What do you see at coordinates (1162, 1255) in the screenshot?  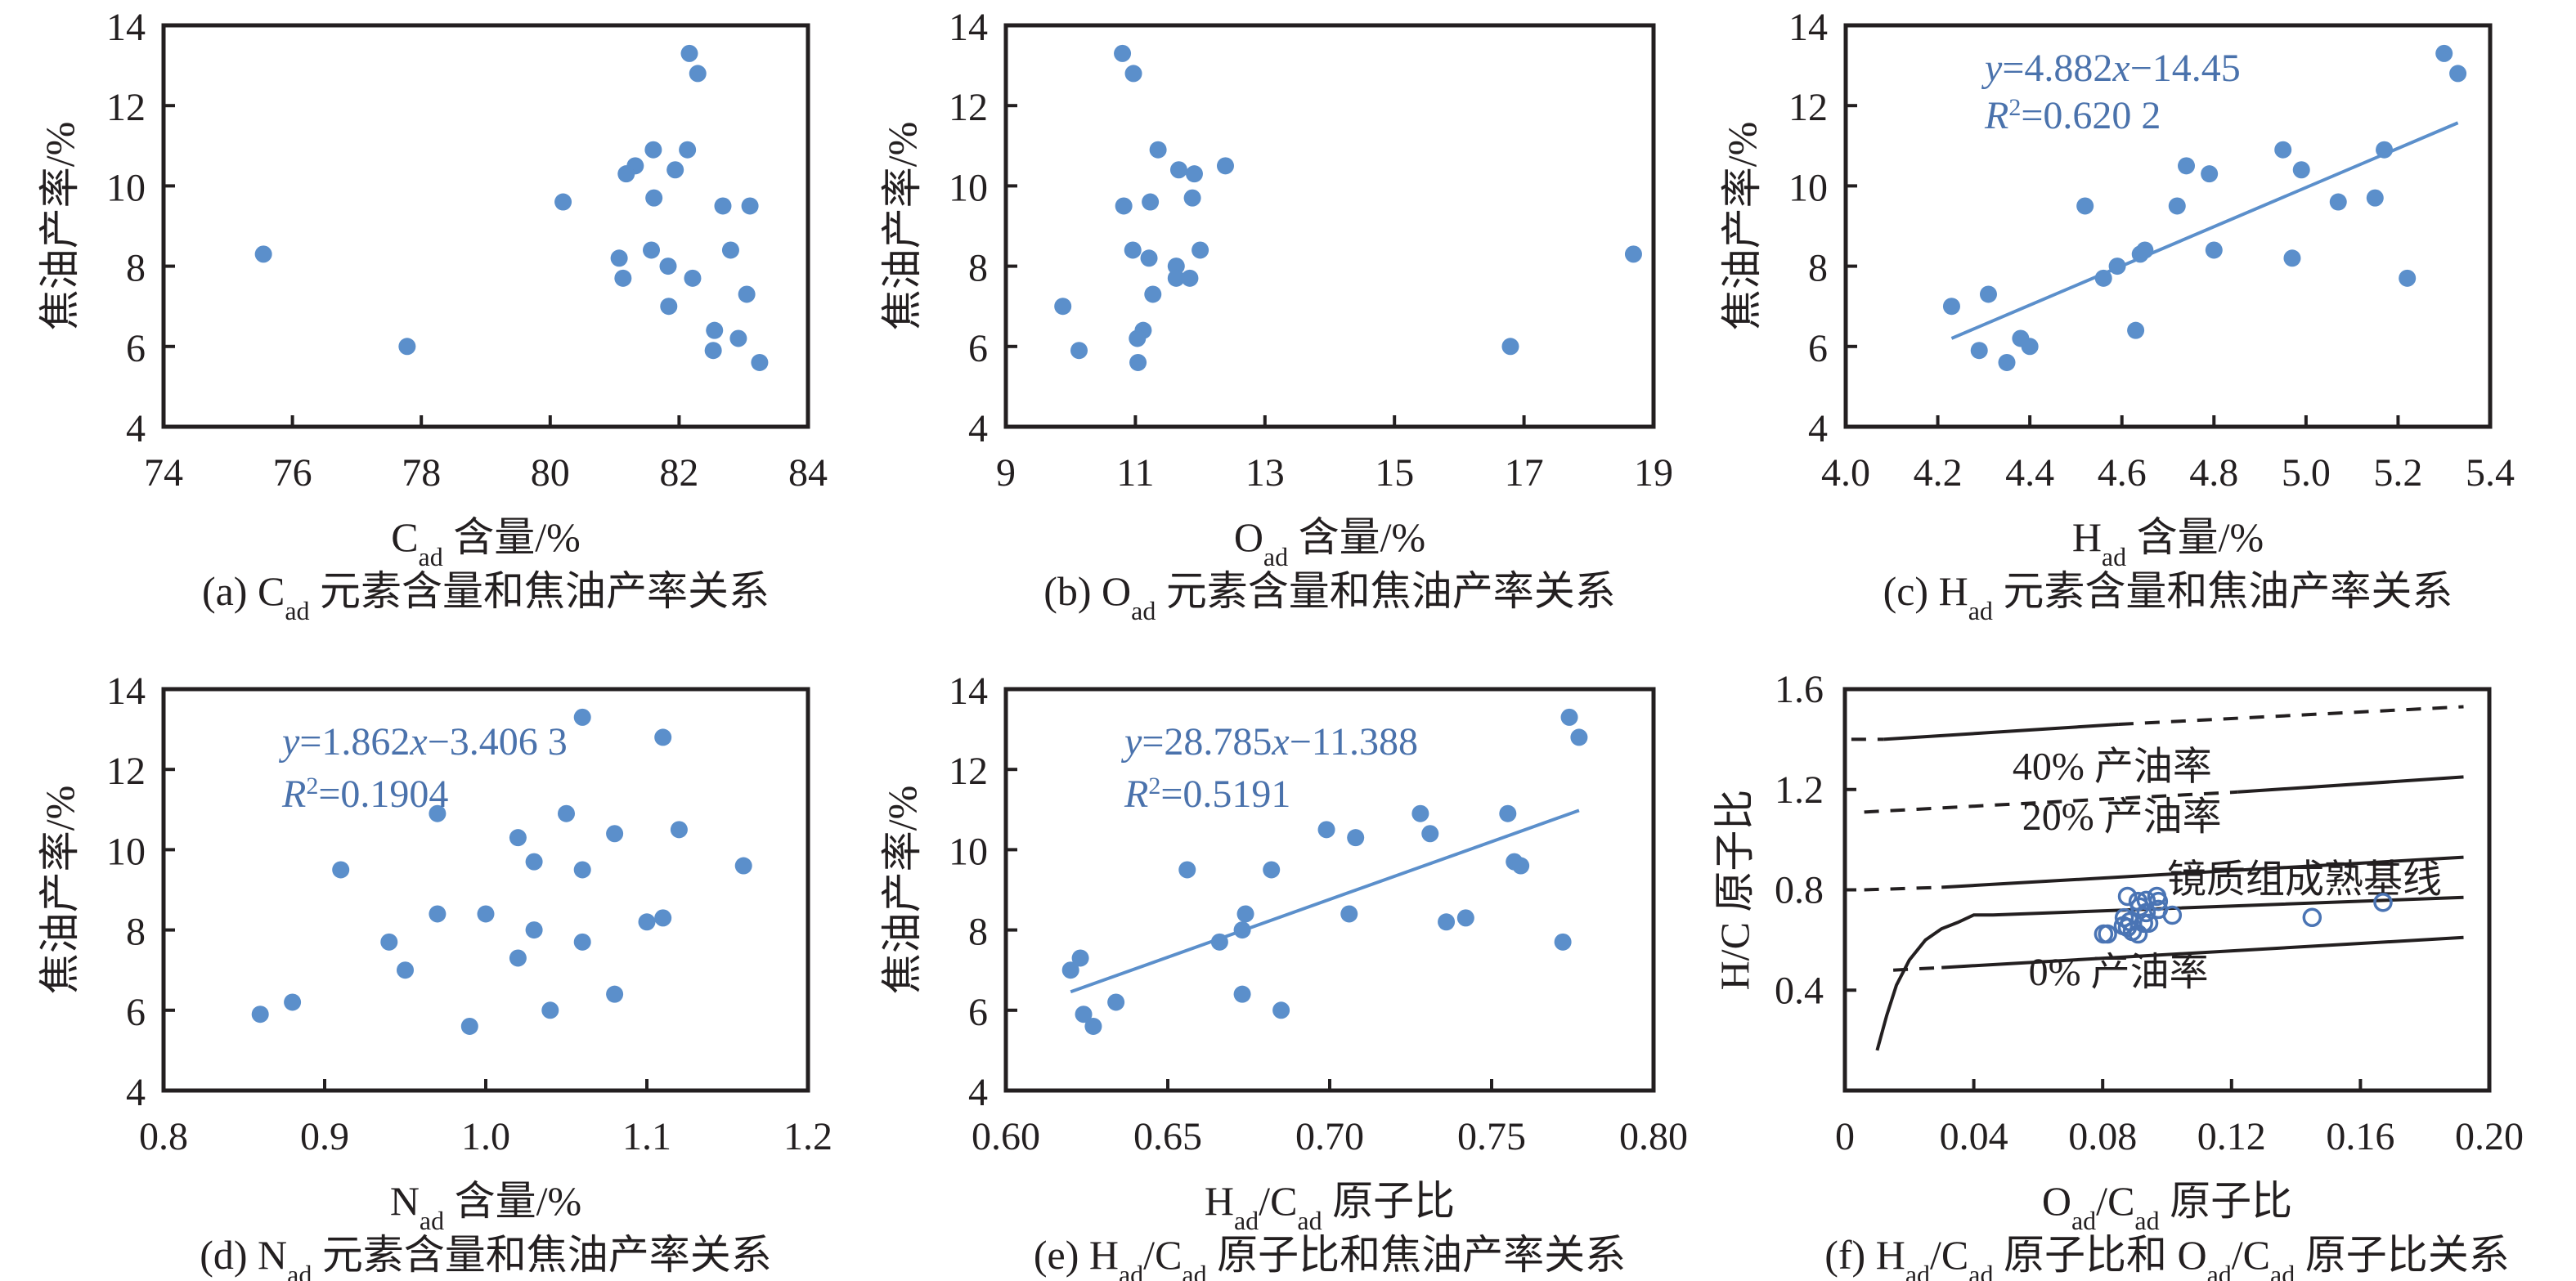 I see `caption-mid: /C` at bounding box center [1162, 1255].